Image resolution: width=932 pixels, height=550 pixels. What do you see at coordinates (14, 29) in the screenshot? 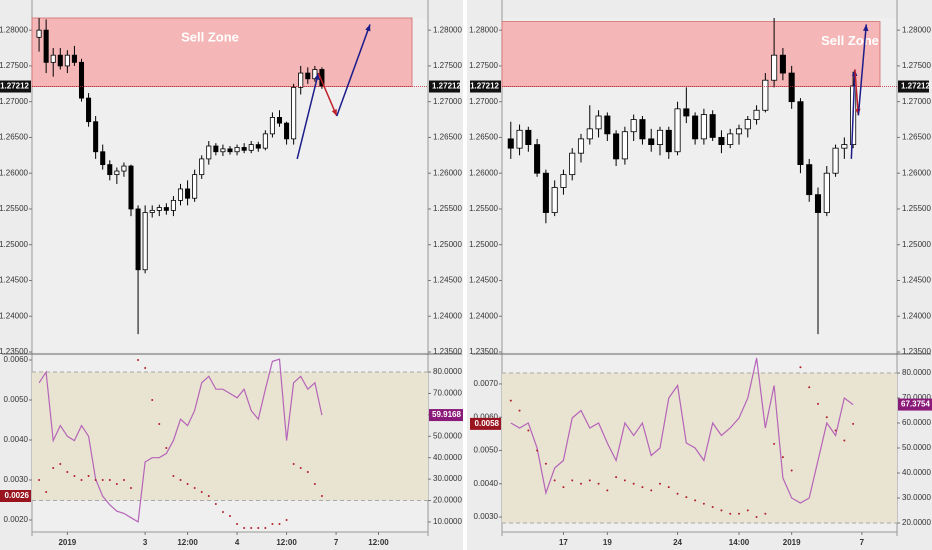
I see `y-tick-label: 1.28000` at bounding box center [14, 29].